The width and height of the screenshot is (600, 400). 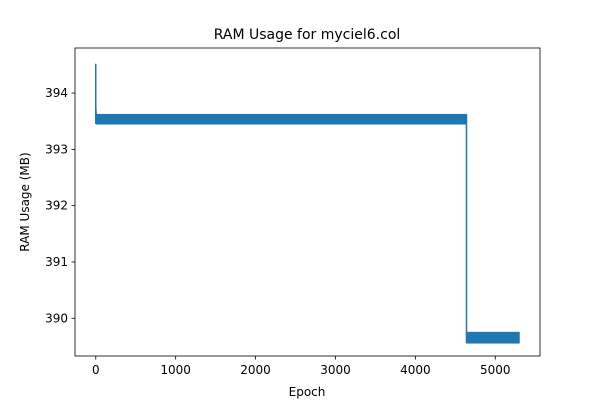 I want to click on y-tick-label: 392, so click(x=56, y=206).